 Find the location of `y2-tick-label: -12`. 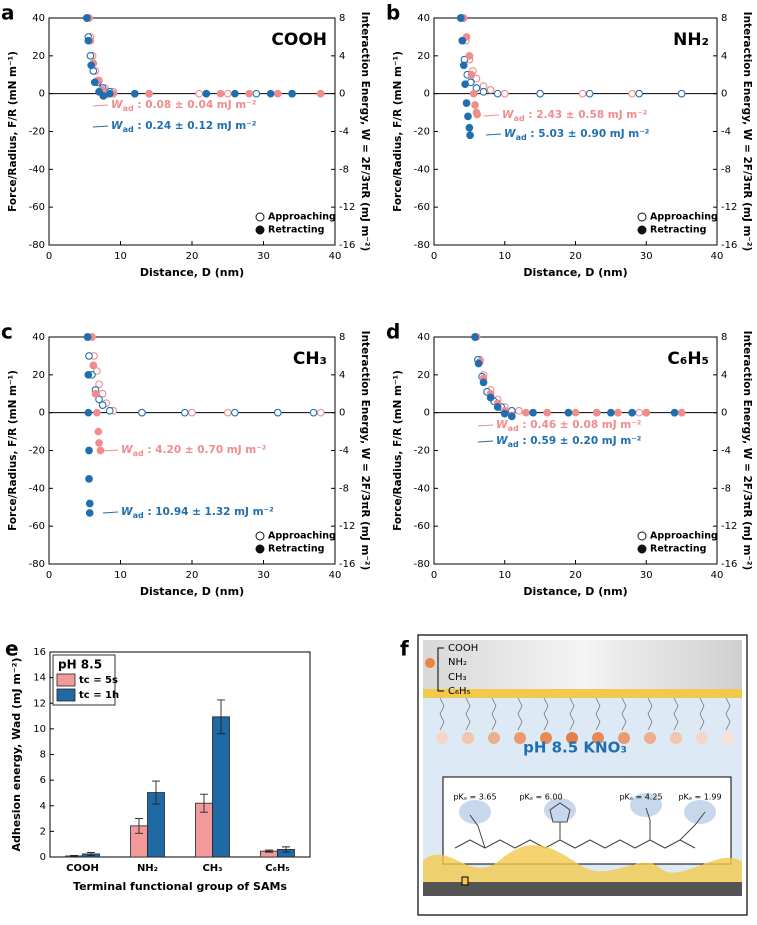

y2-tick-label: -12 is located at coordinates (347, 526).